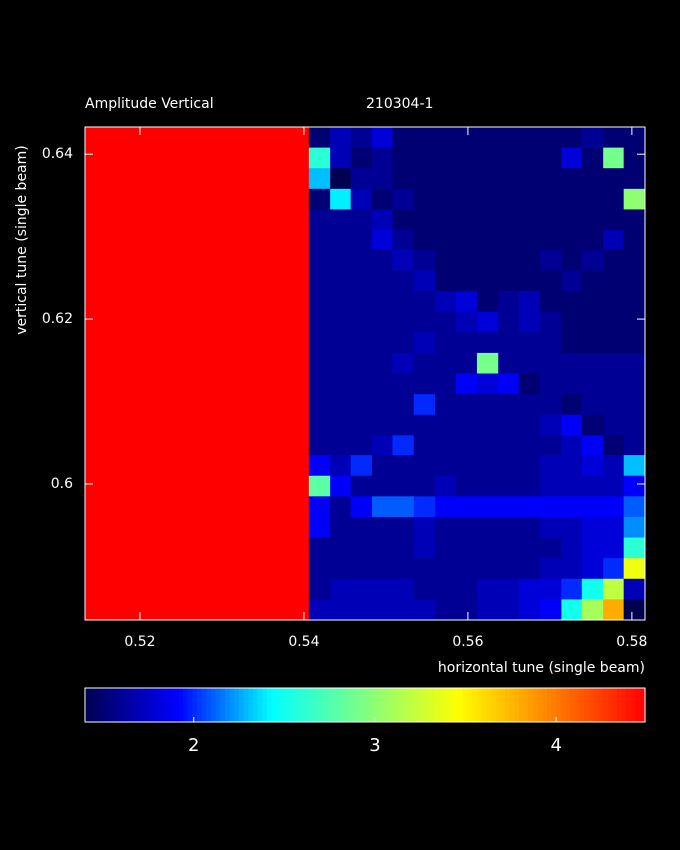 This screenshot has height=850, width=680. I want to click on x-tick-label: 0.52, so click(139, 642).